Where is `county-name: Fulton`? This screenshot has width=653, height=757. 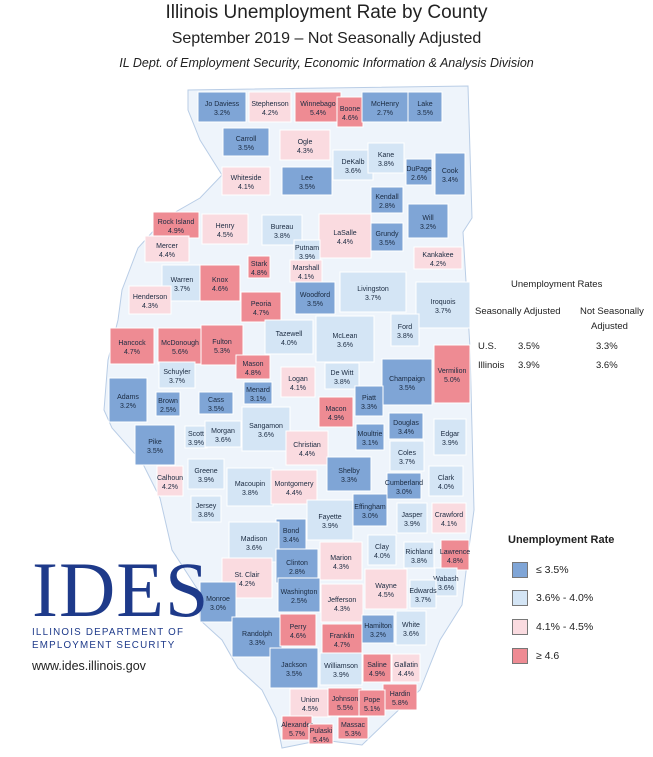 county-name: Fulton is located at coordinates (222, 342).